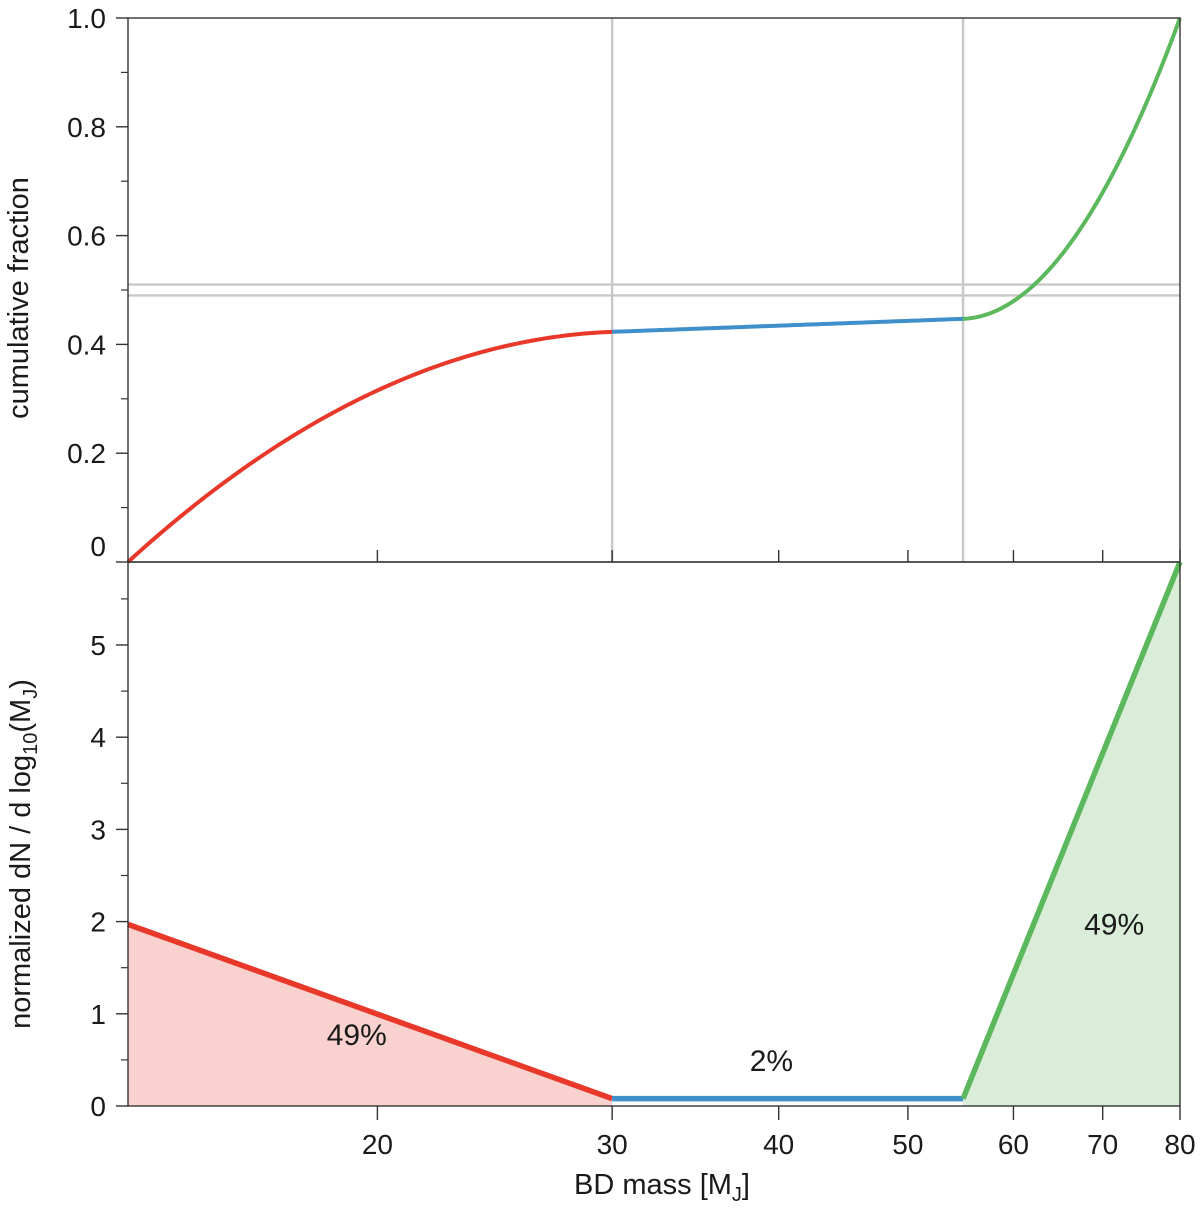 The image size is (1200, 1217). What do you see at coordinates (98, 737) in the screenshot?
I see `bottom-y-tick-label: 4` at bounding box center [98, 737].